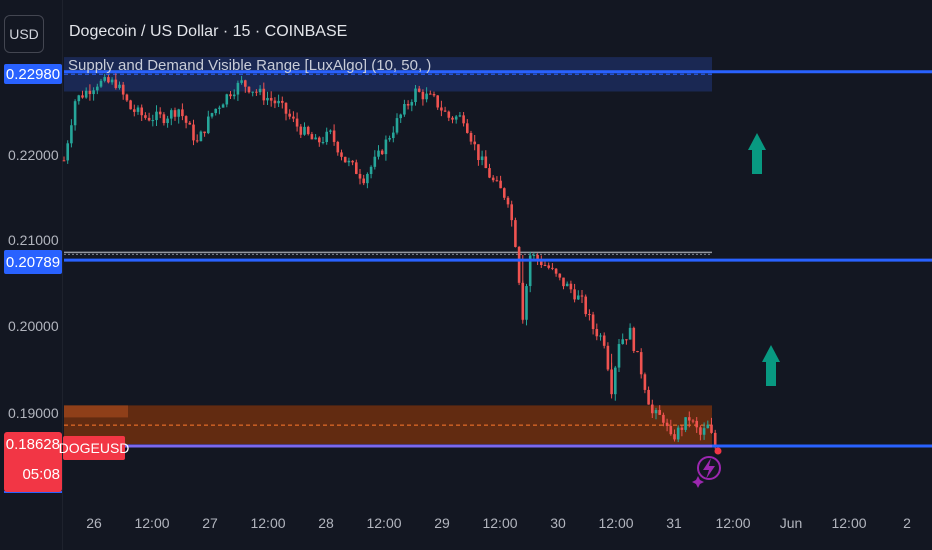 The image size is (932, 550). Describe the element at coordinates (757, 141) in the screenshot. I see `arrow-up-head` at that location.